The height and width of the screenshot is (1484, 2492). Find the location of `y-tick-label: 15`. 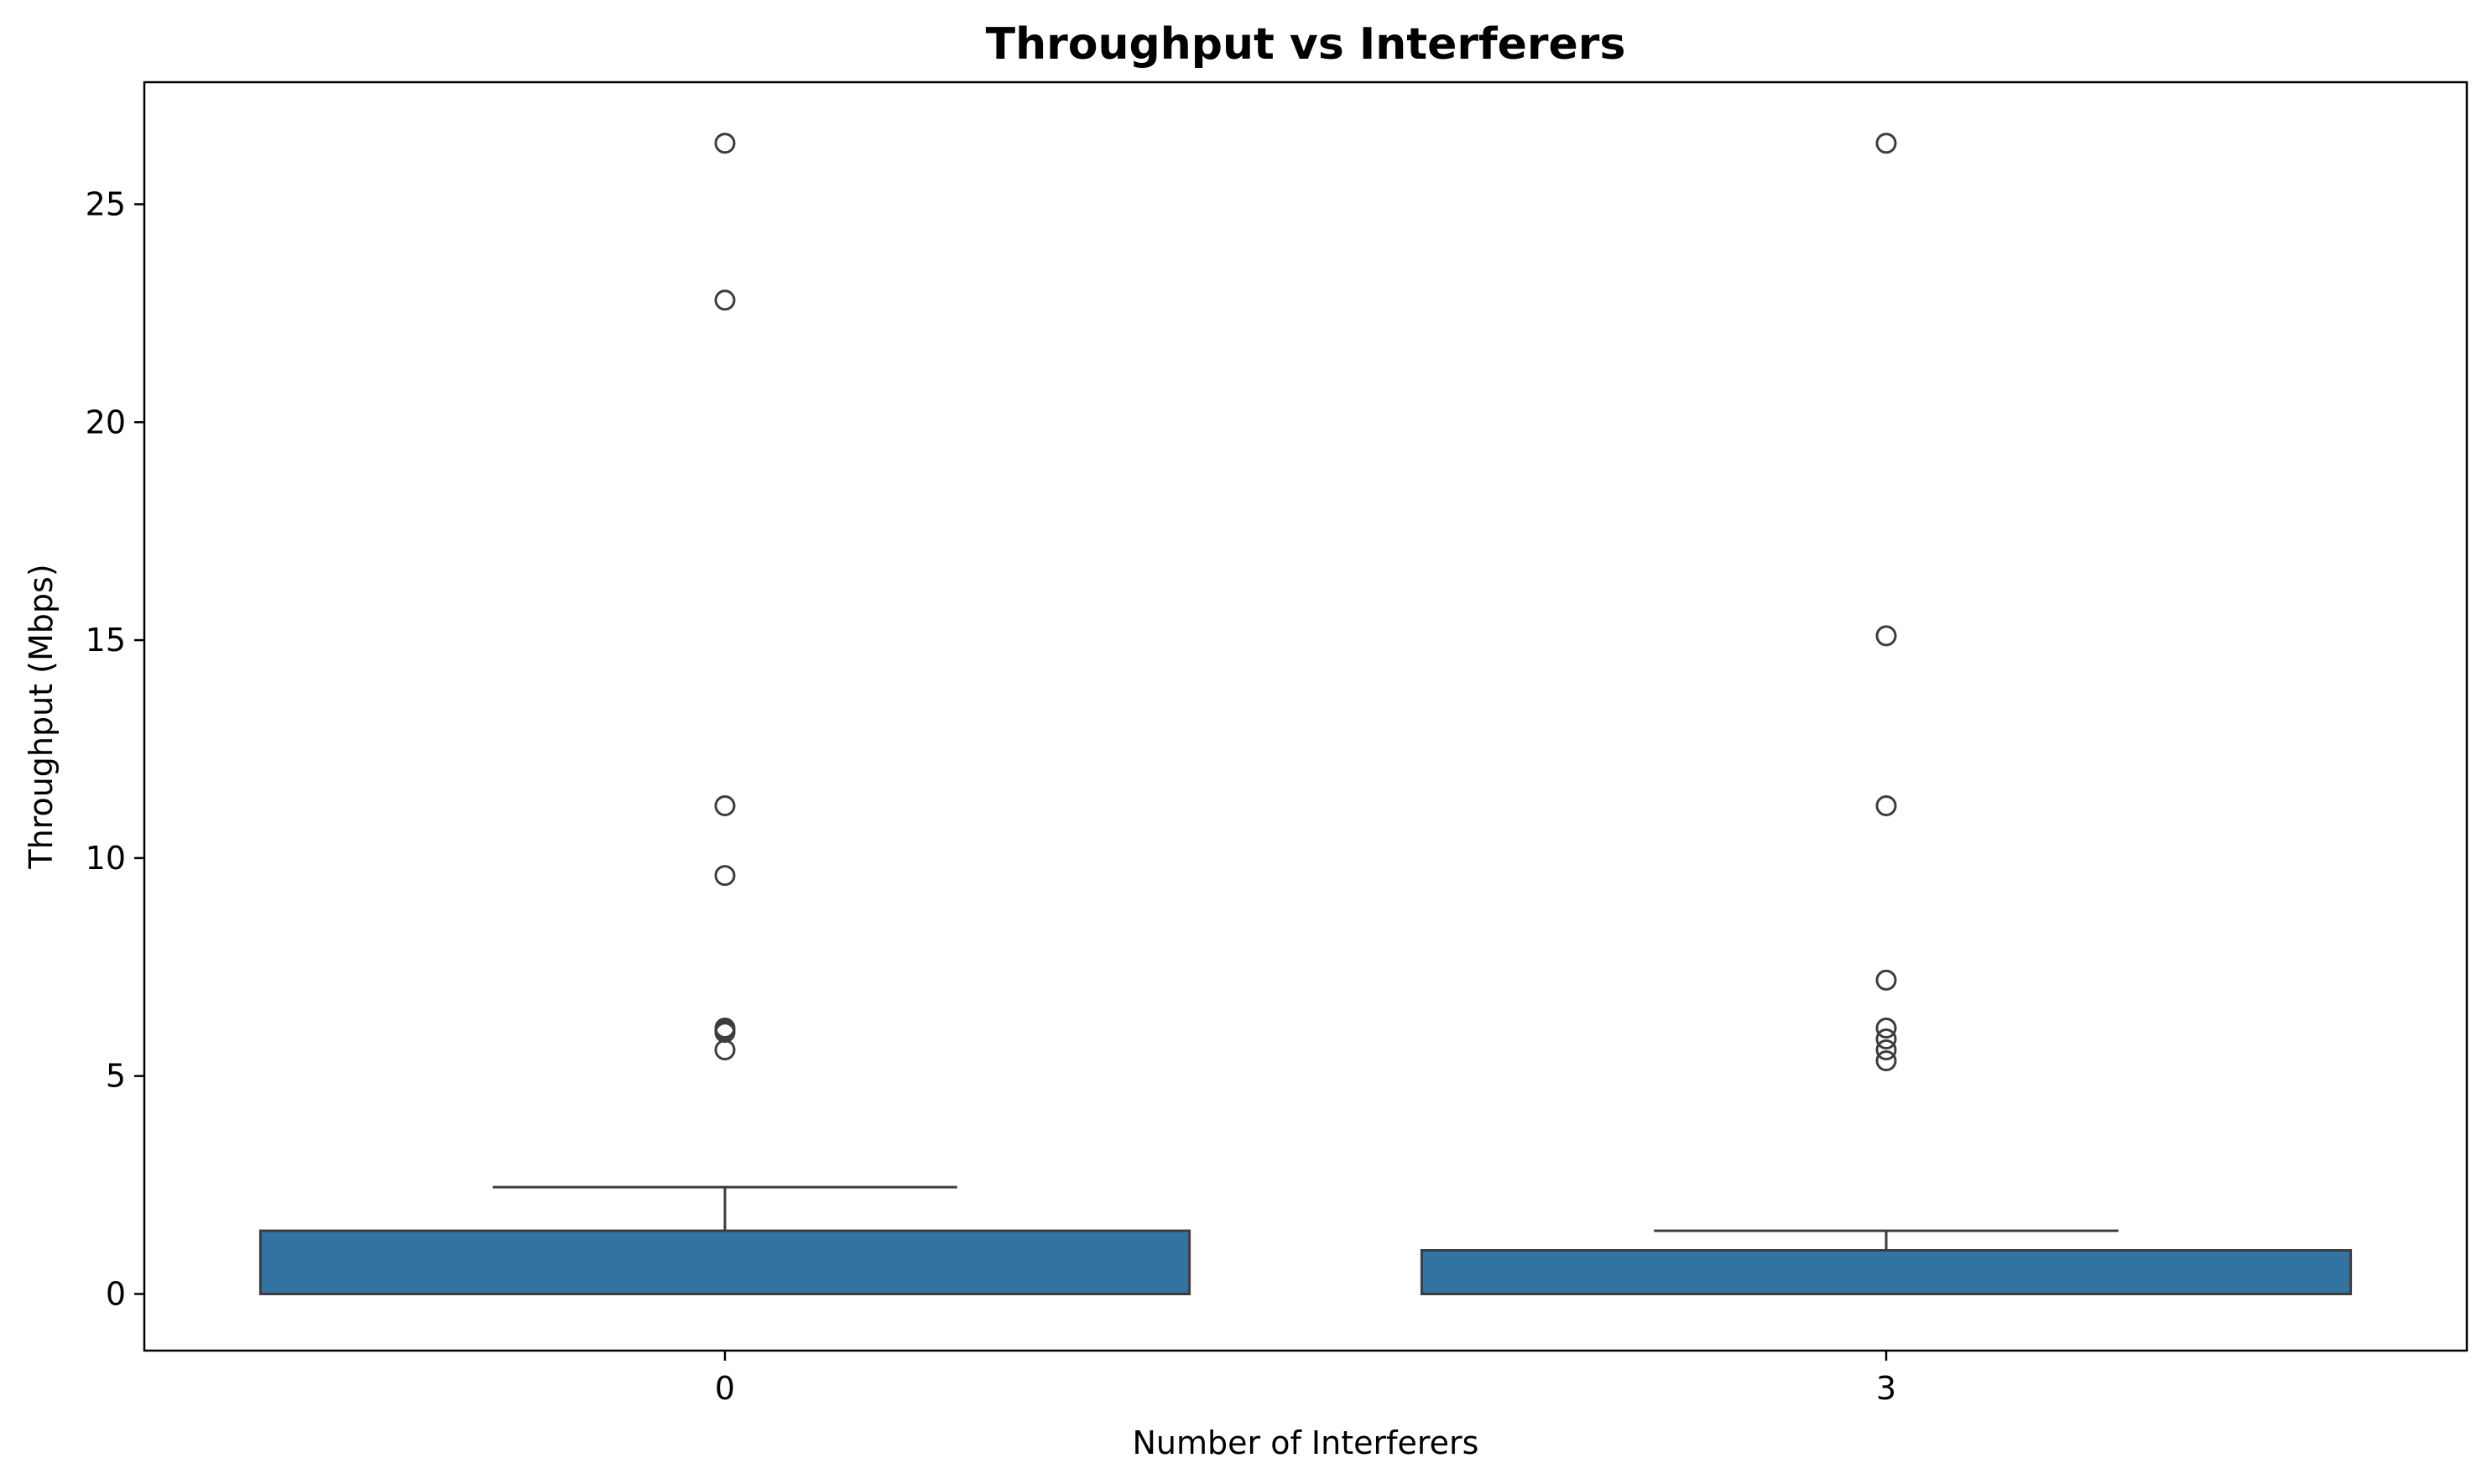

y-tick-label: 15 is located at coordinates (106, 640).